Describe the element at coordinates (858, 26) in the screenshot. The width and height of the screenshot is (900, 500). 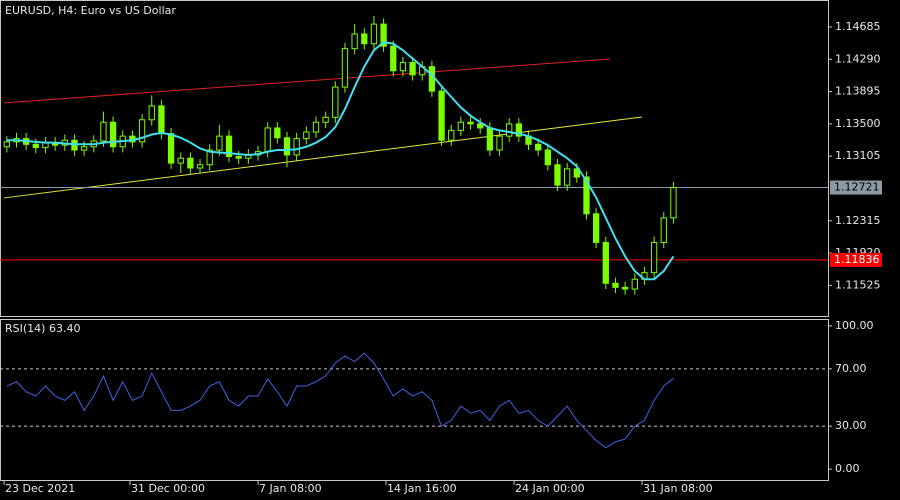
I see `y-tick-label: 1.14685` at that location.